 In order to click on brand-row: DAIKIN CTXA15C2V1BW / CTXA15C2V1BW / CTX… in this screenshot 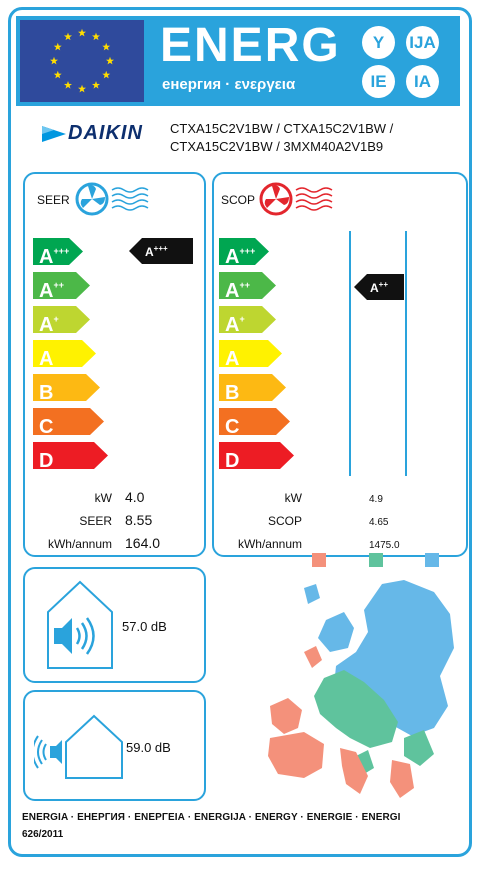, I will do `click(238, 136)`.